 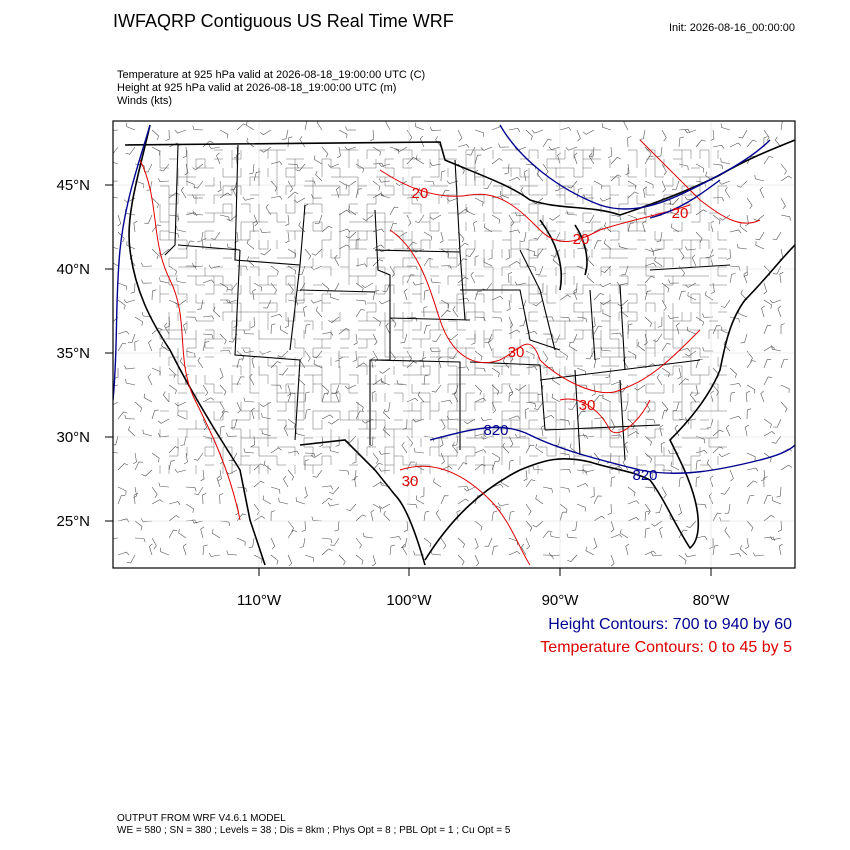 I want to click on lon-label: 90°W, so click(x=561, y=600).